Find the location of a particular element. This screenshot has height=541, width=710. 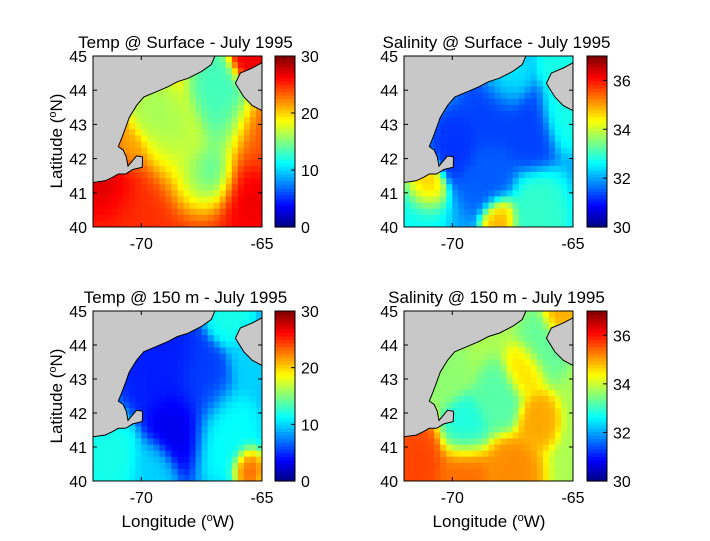

y-tick-label: 45 is located at coordinates (389, 312).